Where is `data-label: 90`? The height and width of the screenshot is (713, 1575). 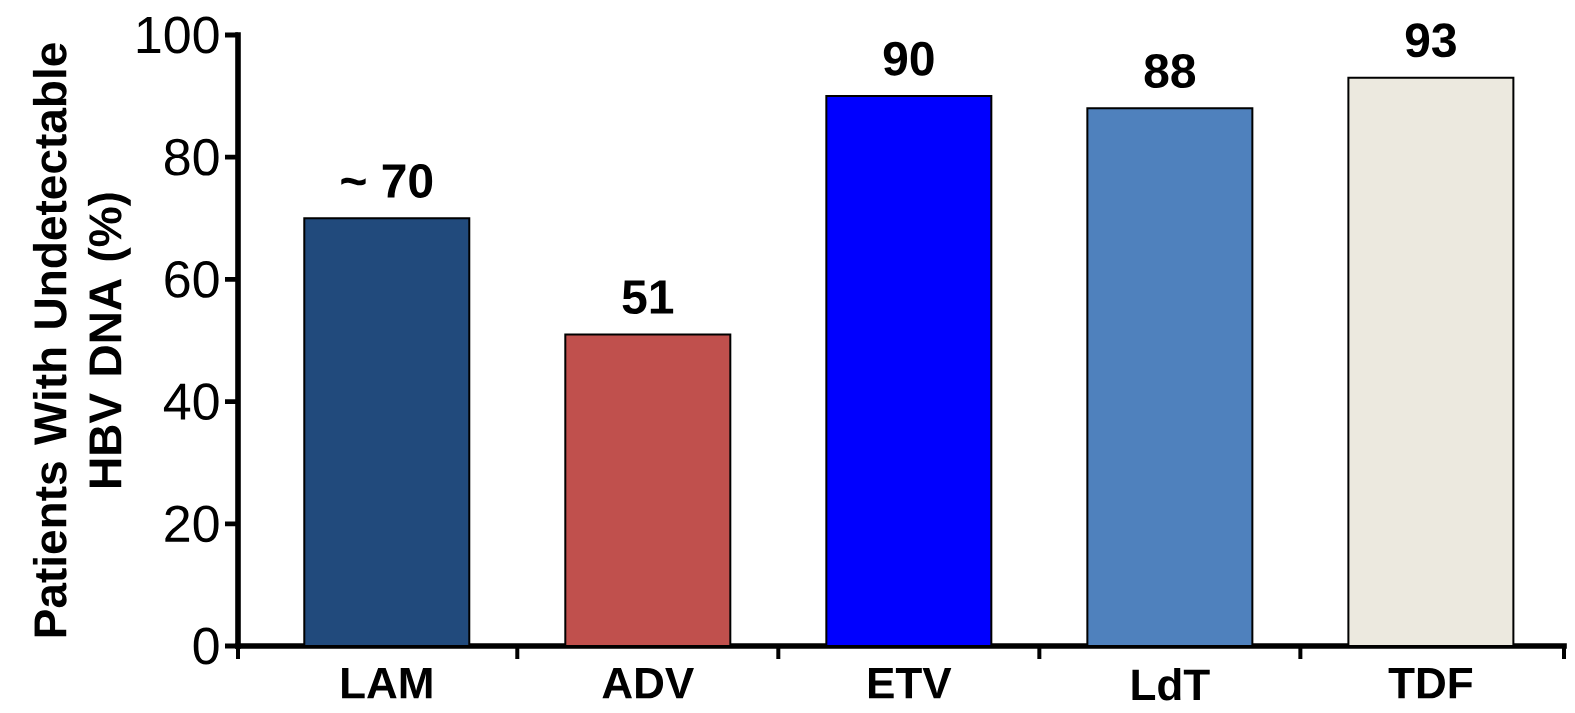 data-label: 90 is located at coordinates (908, 58).